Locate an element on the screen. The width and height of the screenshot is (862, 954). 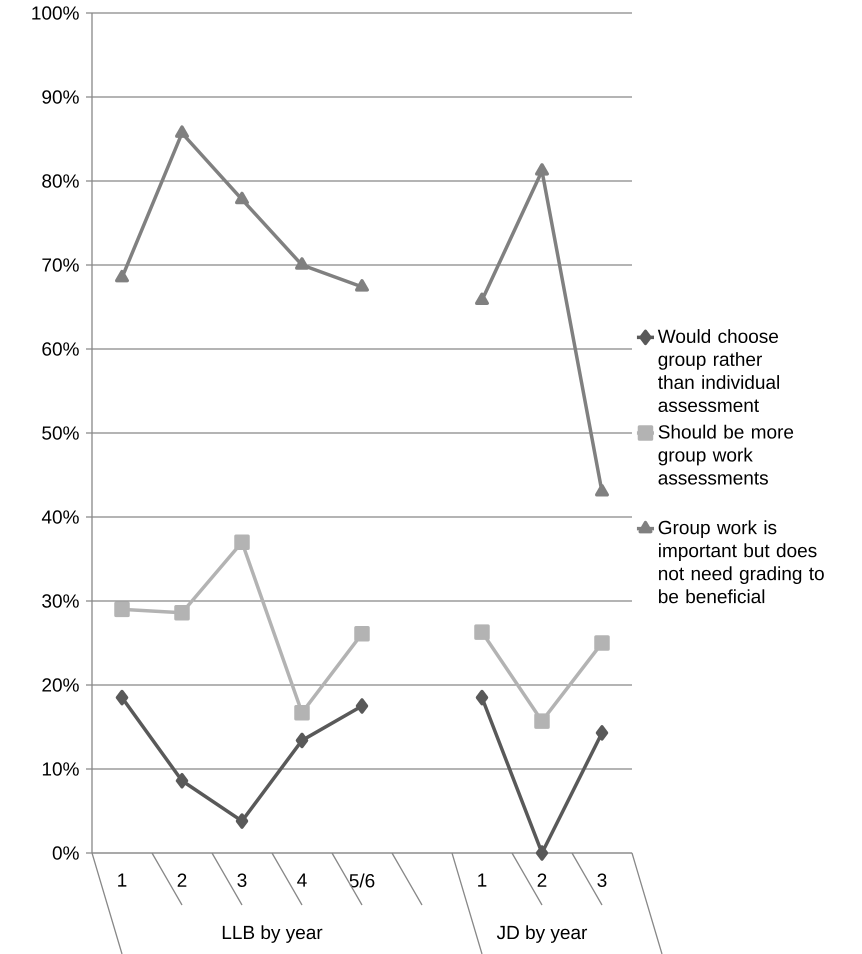
legend-label: Group work is important but does not need grading to be beneficial is located at coordinates (741, 562).